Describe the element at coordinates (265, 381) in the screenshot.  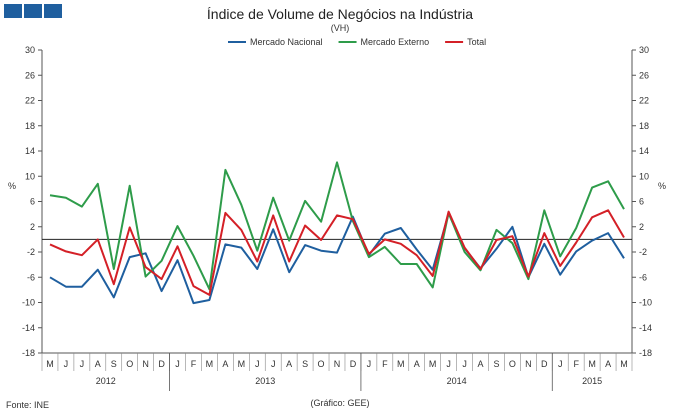
I see `year-label: 2013` at that location.